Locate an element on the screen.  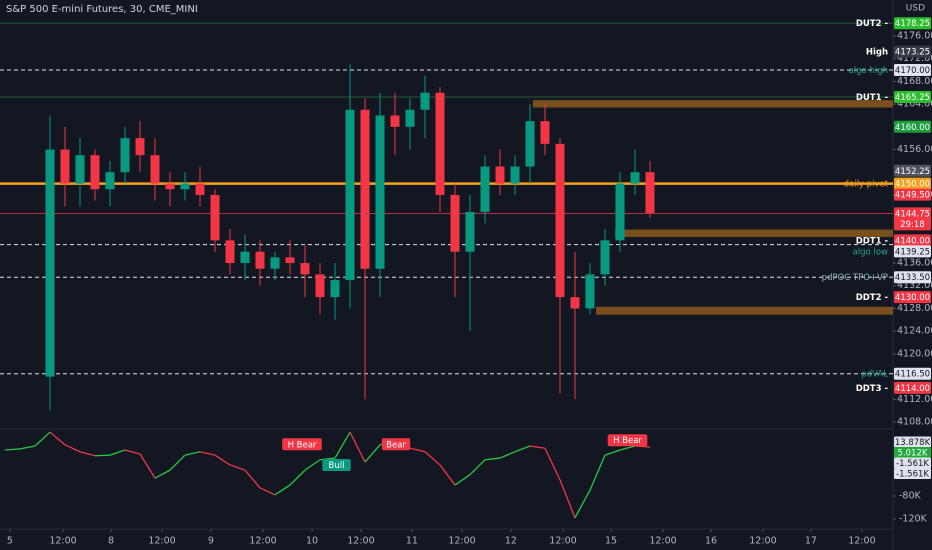
y-tick-label: 4168.00 is located at coordinates (914, 81).